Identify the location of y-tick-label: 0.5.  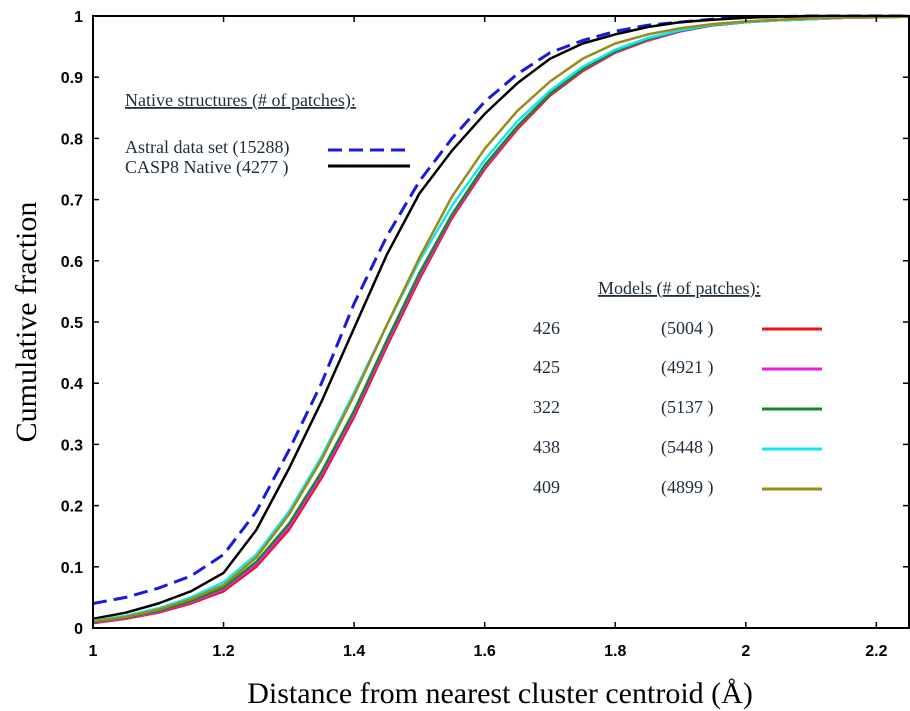
(72, 323).